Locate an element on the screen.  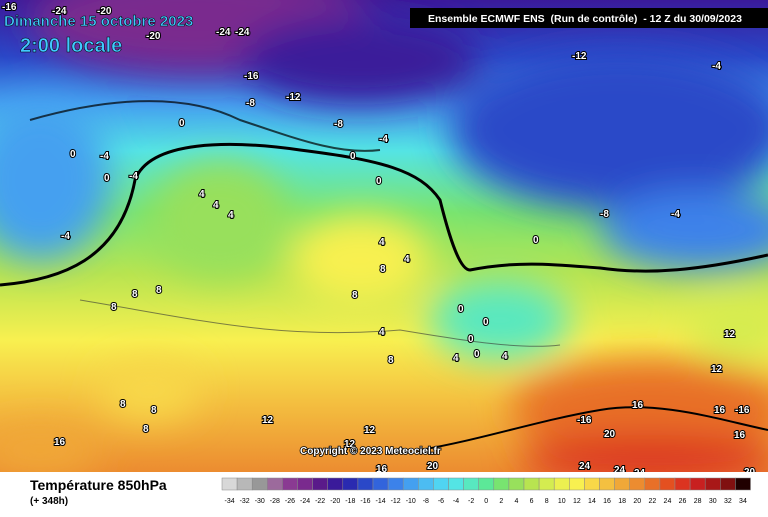
legend-label: -16 is located at coordinates (365, 501).